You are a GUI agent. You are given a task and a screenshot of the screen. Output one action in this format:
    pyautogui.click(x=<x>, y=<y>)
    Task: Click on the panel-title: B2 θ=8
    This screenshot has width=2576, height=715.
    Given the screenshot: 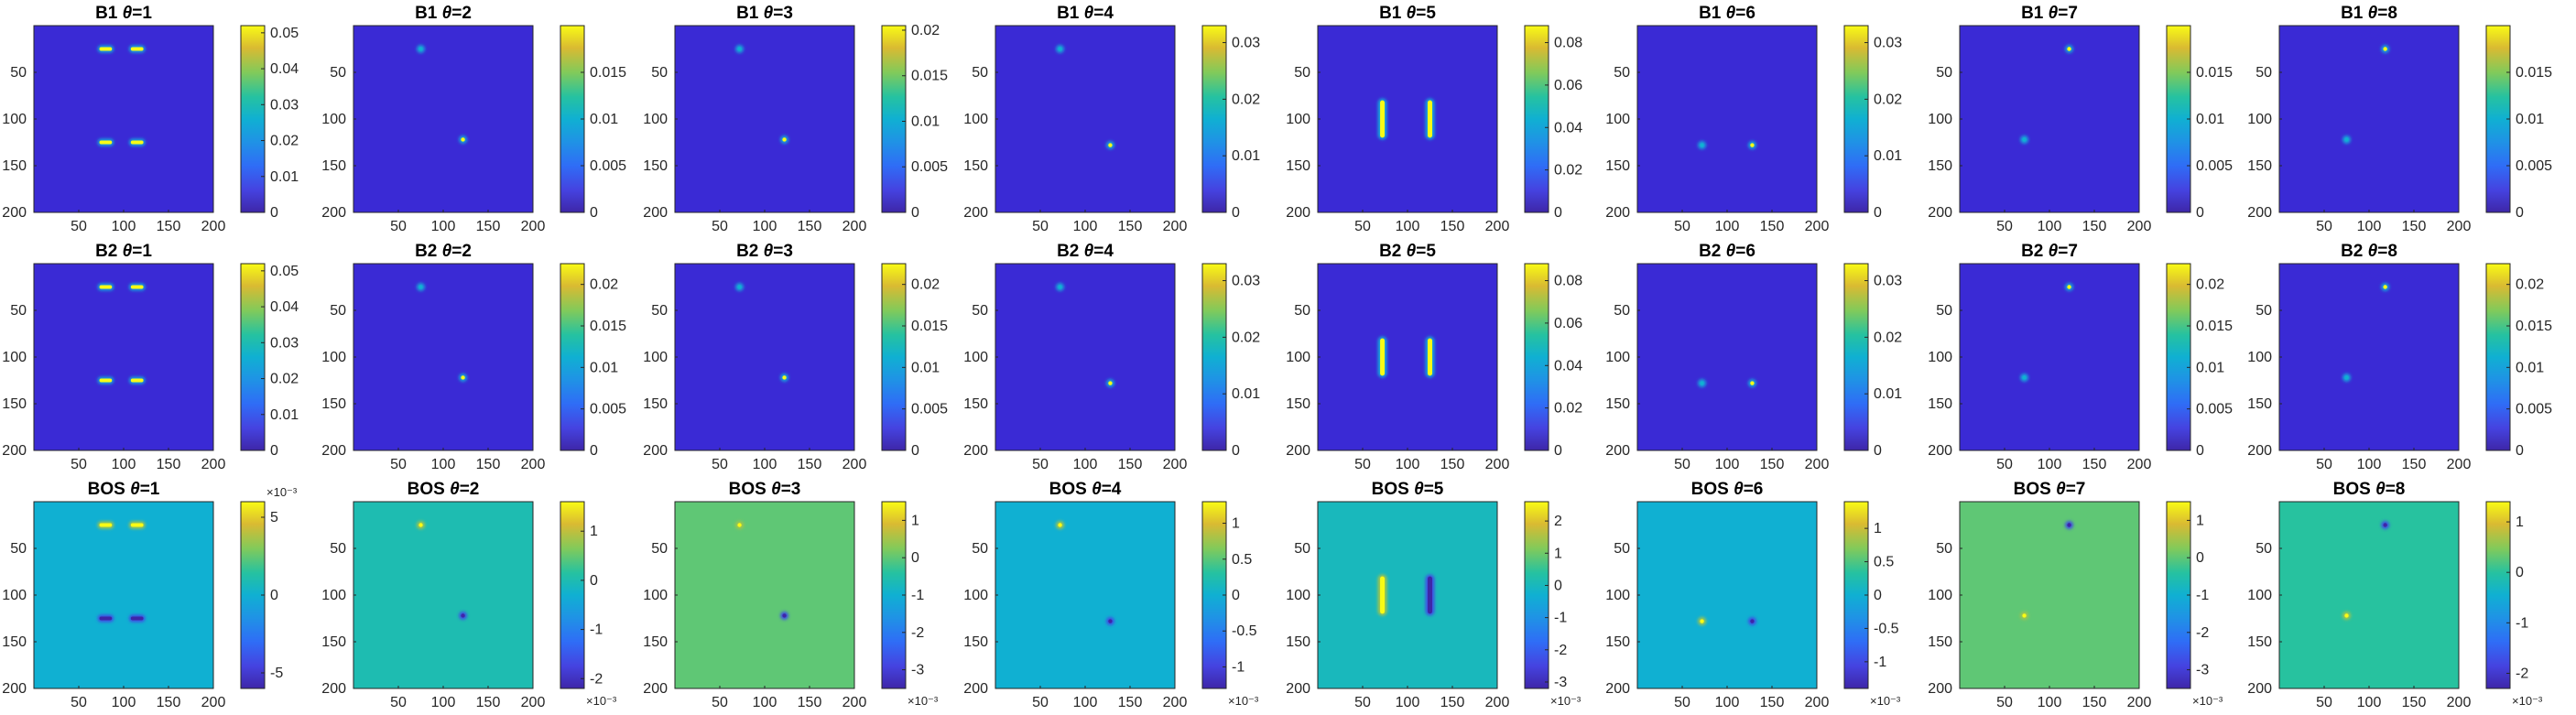 What is the action you would take?
    pyautogui.click(x=2369, y=251)
    